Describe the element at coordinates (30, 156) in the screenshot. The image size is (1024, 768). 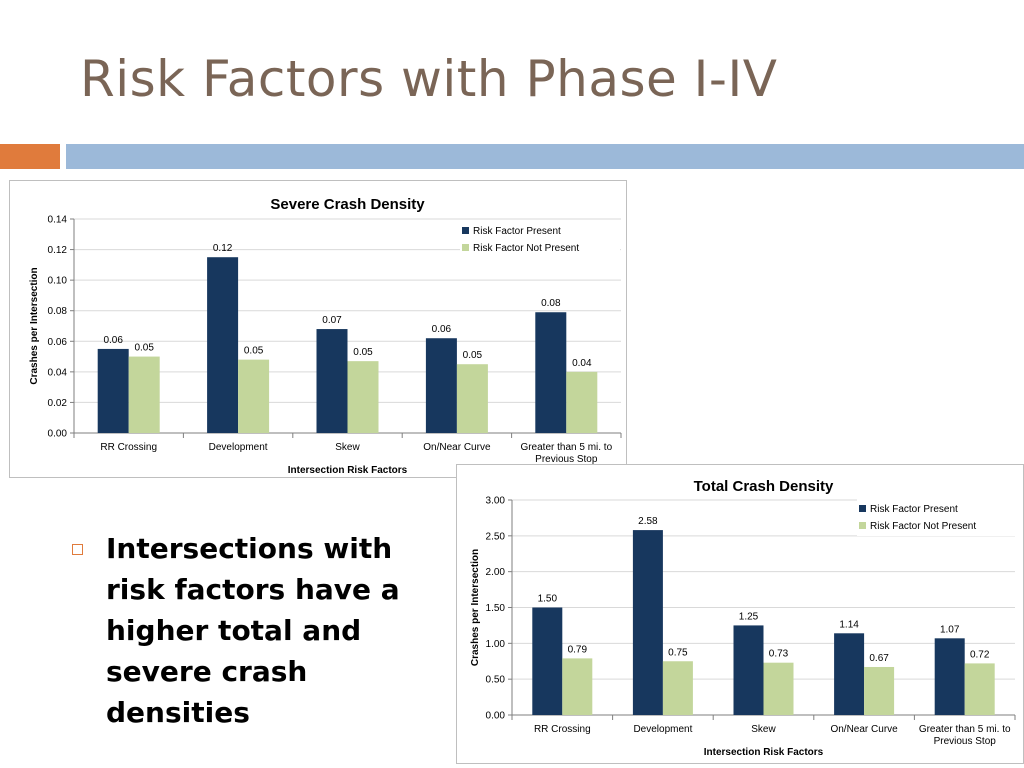
I see `accent-bar-orange` at that location.